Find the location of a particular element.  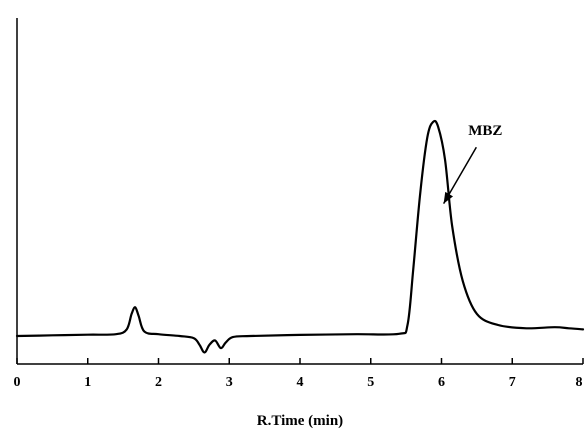

annotation-label: MBZ is located at coordinates (485, 131).